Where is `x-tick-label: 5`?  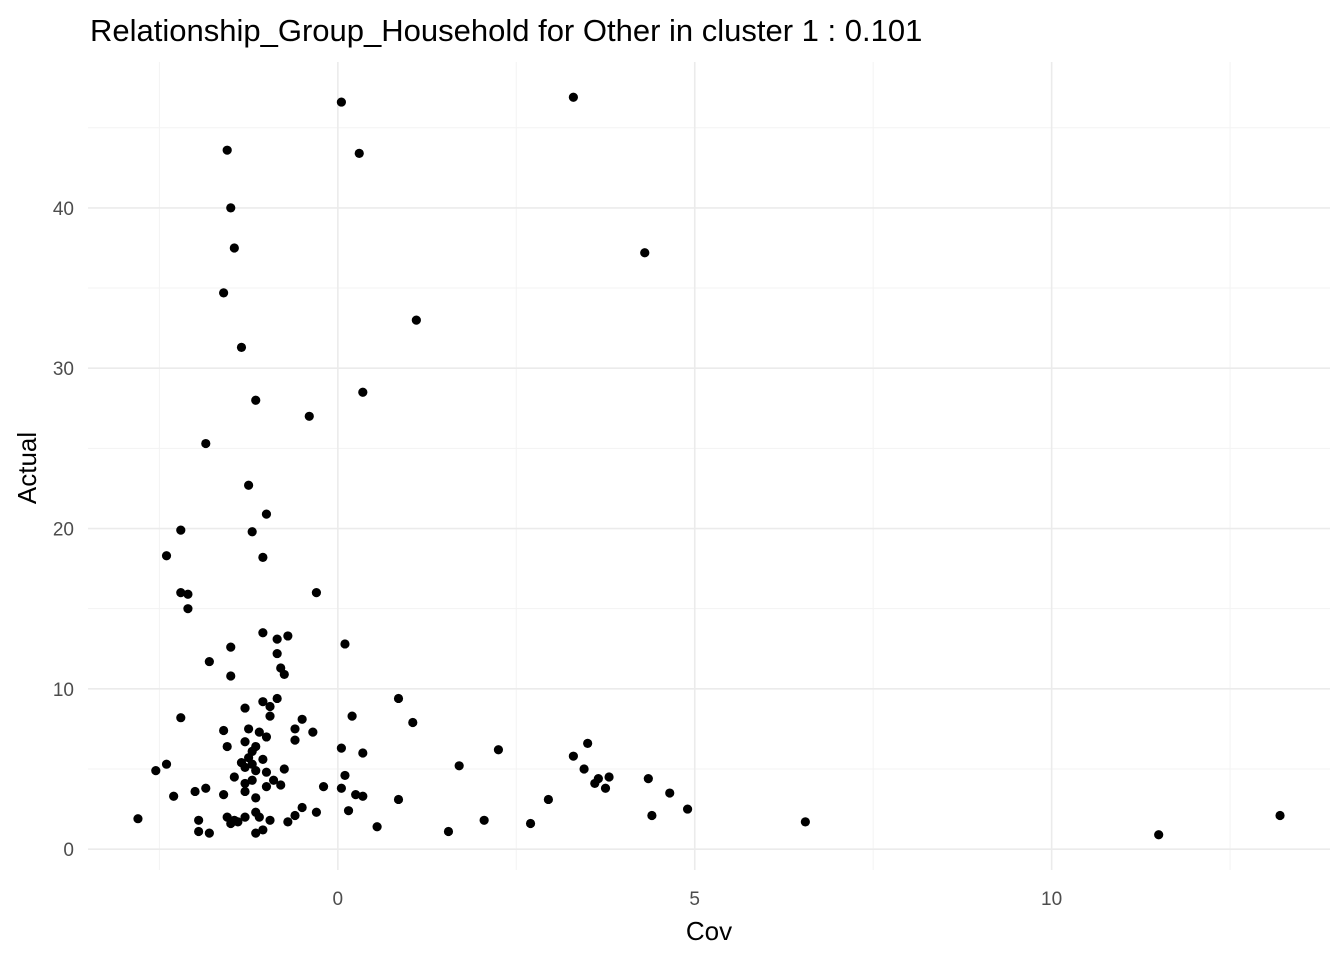
x-tick-label: 5 is located at coordinates (694, 899).